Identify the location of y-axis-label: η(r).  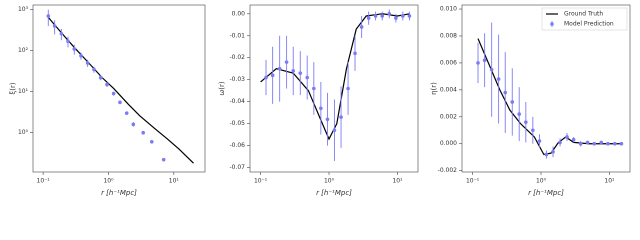
(434, 88).